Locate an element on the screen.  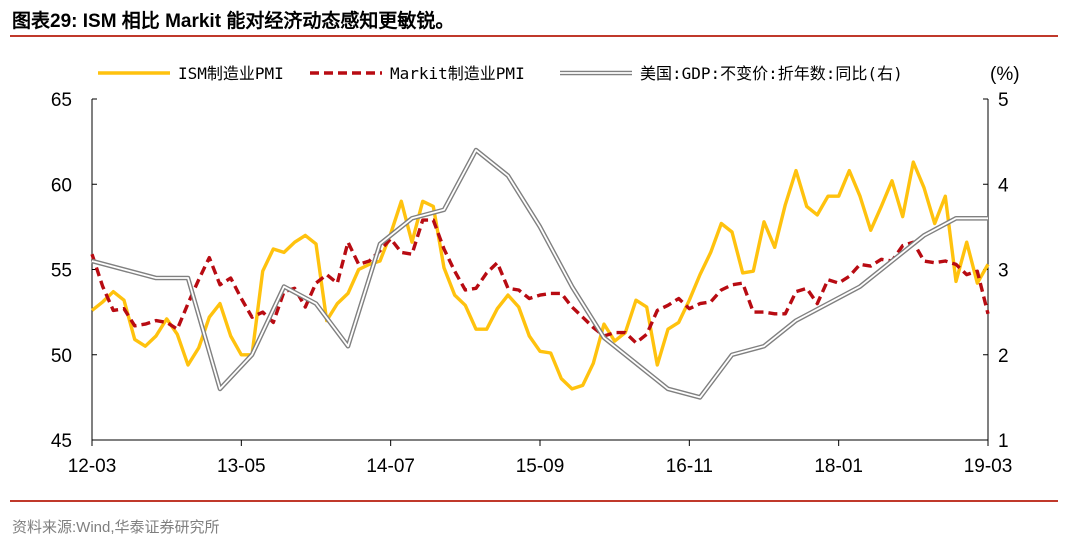
right-tick-label: 1 is located at coordinates (1003, 441).